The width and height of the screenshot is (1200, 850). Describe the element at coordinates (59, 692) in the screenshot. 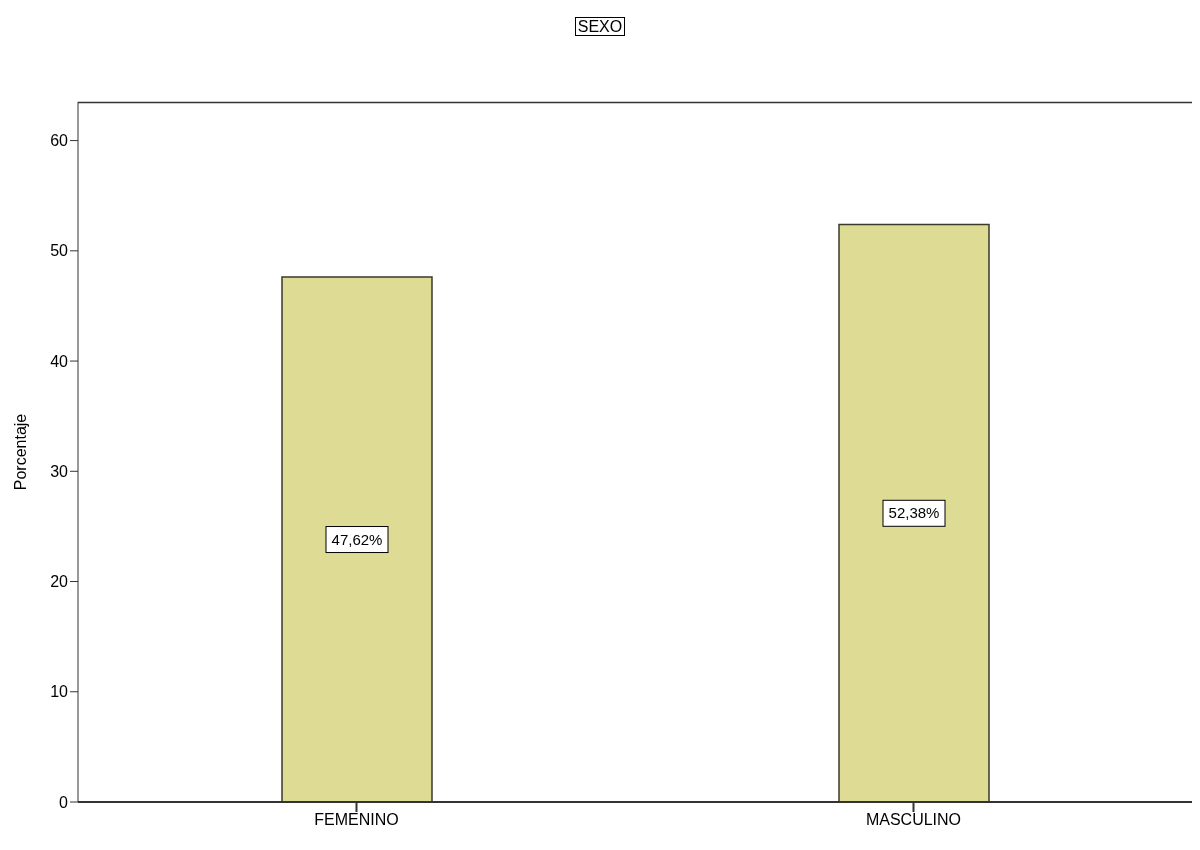

I see `y-tick-label: 10` at that location.